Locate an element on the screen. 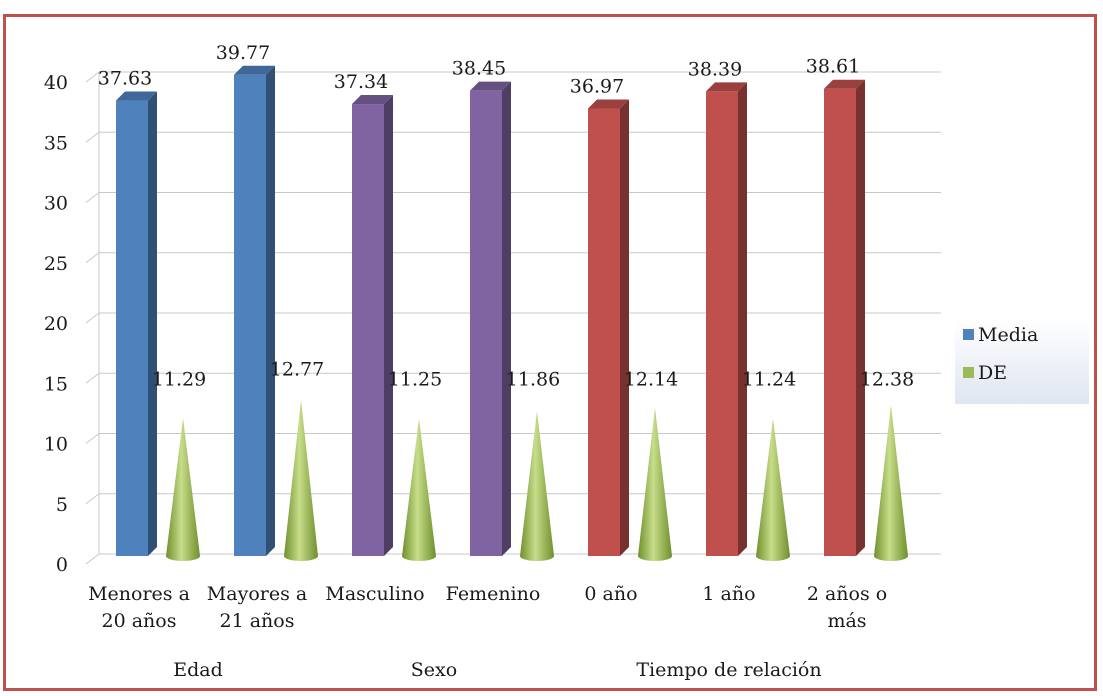 This screenshot has height=696, width=1103. de-data-label: 12.77 is located at coordinates (297, 369).